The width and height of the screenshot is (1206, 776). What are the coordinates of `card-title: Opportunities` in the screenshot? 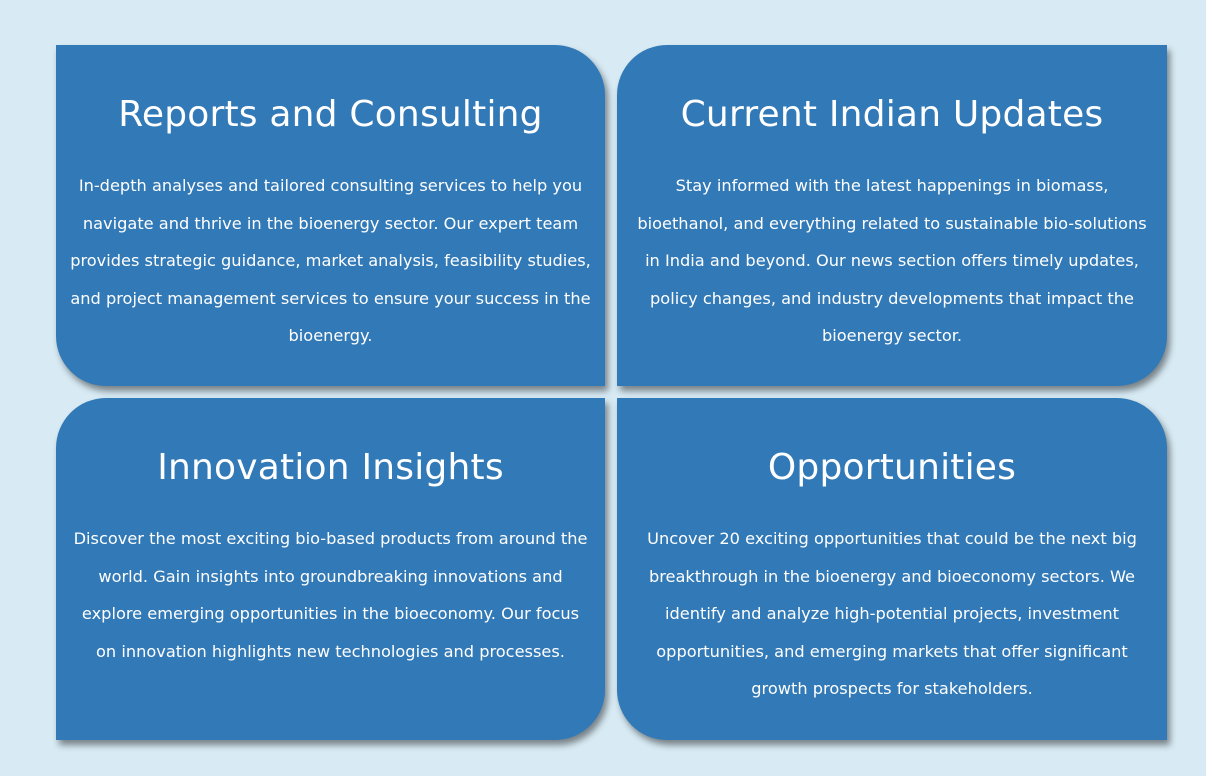 It's located at (892, 467).